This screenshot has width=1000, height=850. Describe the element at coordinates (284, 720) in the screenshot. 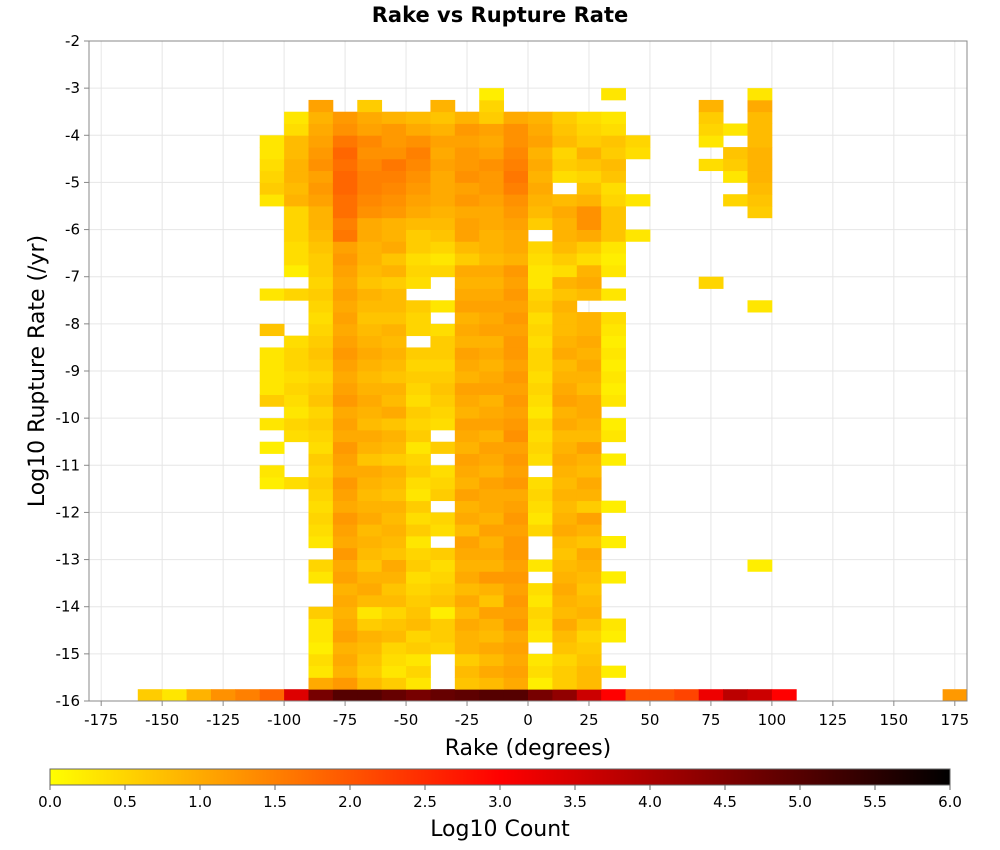

I see `x-tick-label: -100` at that location.